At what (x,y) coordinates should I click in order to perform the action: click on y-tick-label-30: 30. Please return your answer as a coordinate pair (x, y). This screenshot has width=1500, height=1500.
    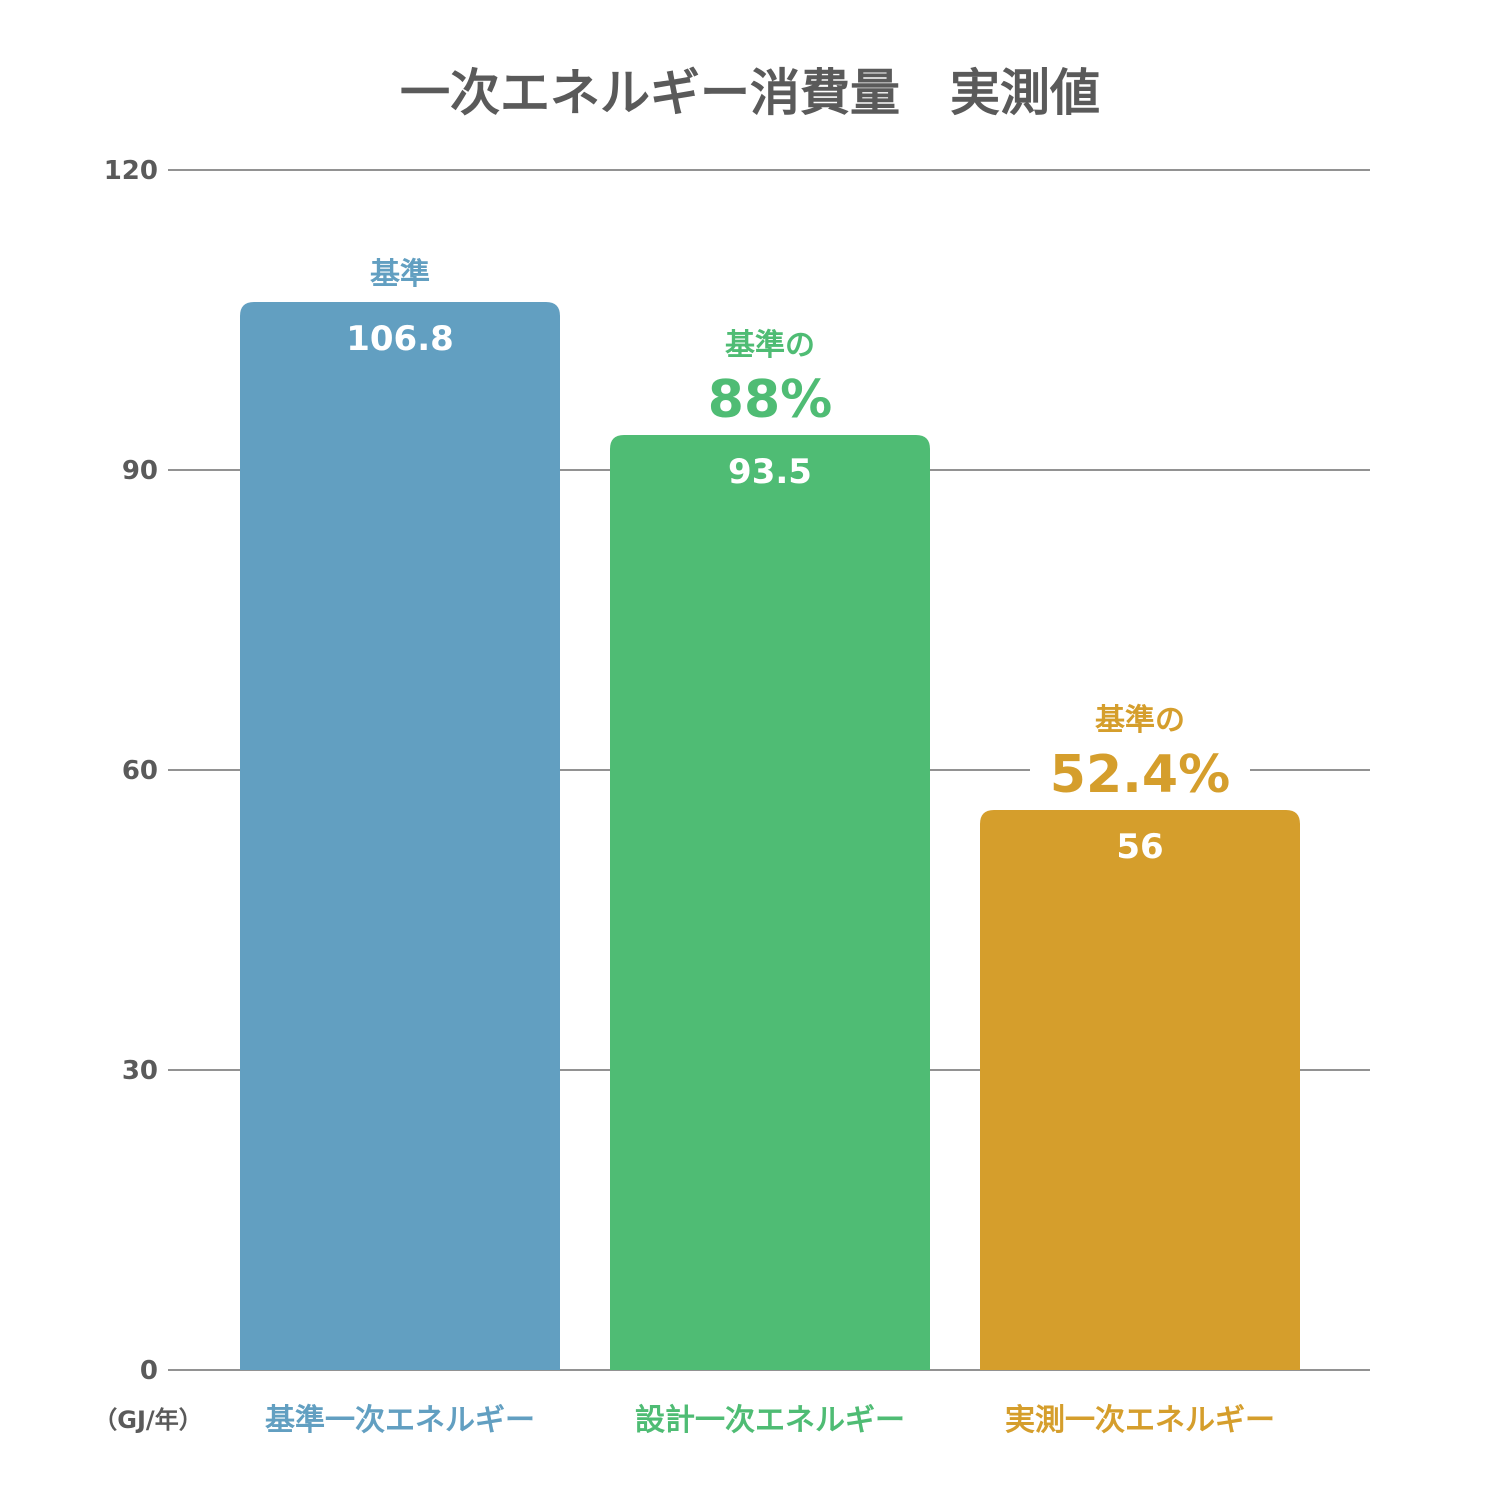
    Looking at the image, I should click on (140, 1071).